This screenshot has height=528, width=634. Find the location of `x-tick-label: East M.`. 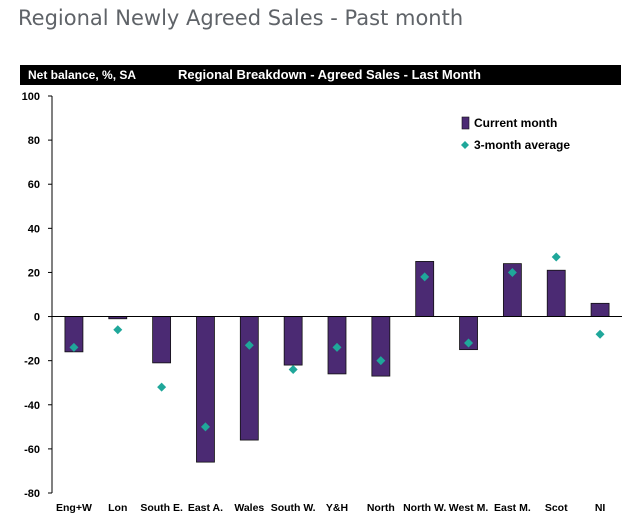

x-tick-label: East M. is located at coordinates (512, 508).